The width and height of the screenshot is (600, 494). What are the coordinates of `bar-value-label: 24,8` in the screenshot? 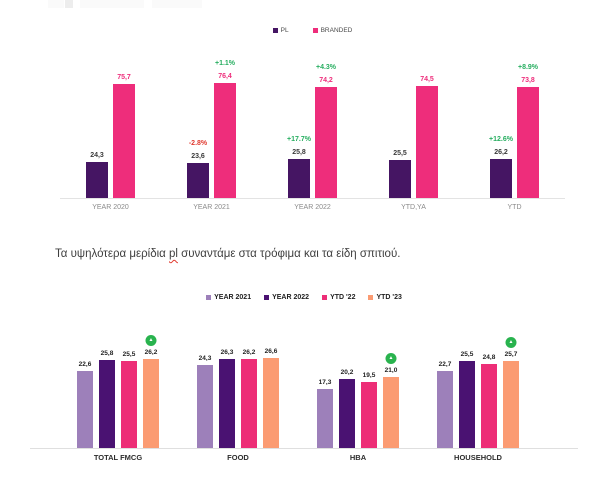 It's located at (489, 357).